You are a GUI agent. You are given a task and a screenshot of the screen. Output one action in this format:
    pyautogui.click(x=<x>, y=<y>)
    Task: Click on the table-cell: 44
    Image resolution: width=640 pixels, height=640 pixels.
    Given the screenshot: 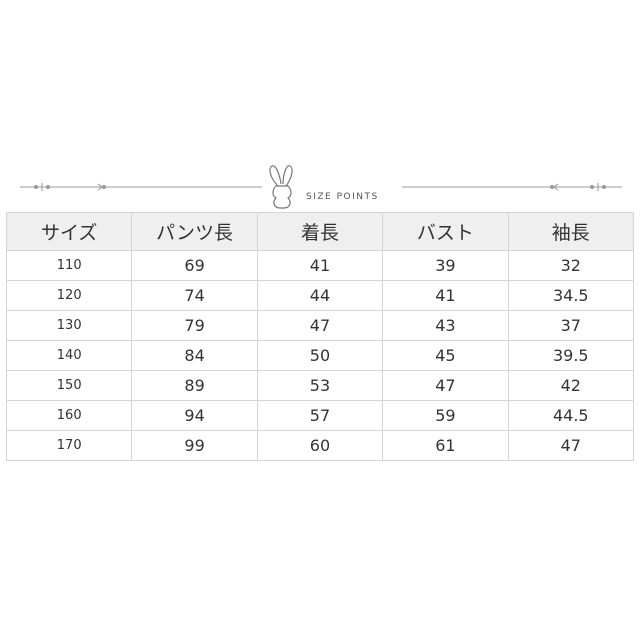 What is the action you would take?
    pyautogui.click(x=320, y=295)
    